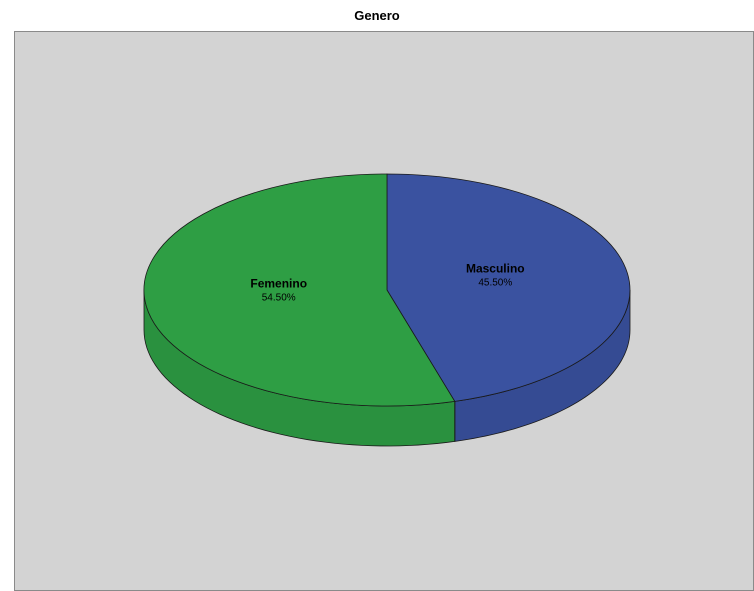 The width and height of the screenshot is (754, 591). I want to click on slice-label-masculino: Masculino, so click(495, 269).